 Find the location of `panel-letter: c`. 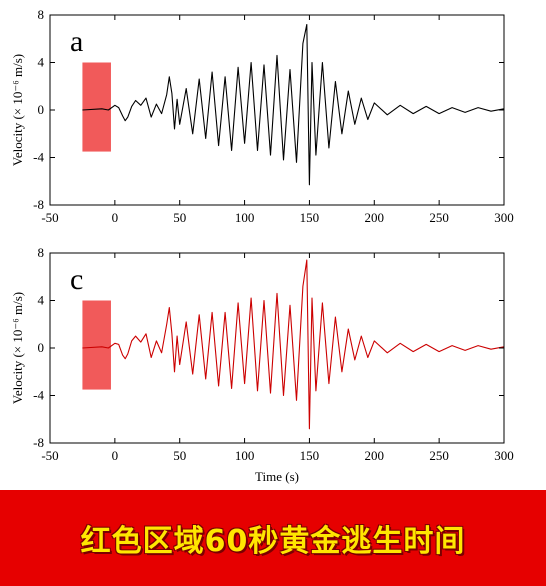

panel-letter: c is located at coordinates (76, 279).